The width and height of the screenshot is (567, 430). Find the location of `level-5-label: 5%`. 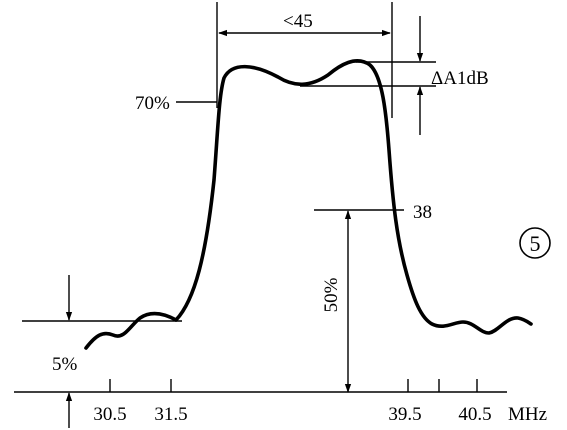

level-5-label: 5% is located at coordinates (65, 364).